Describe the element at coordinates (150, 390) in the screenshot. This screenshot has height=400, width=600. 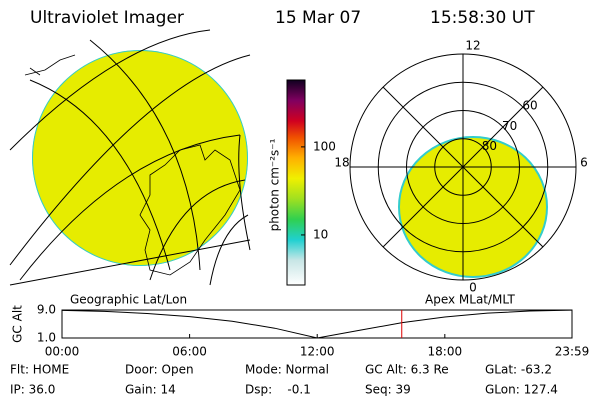
I see `status-field: Gain: 14` at that location.